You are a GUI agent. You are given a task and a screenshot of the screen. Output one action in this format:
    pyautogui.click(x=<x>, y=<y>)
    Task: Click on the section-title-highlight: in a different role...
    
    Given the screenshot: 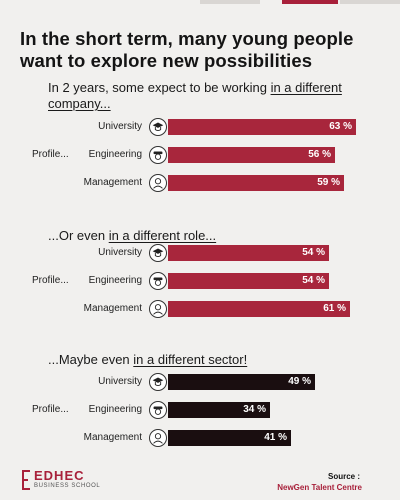 What is the action you would take?
    pyautogui.click(x=162, y=235)
    